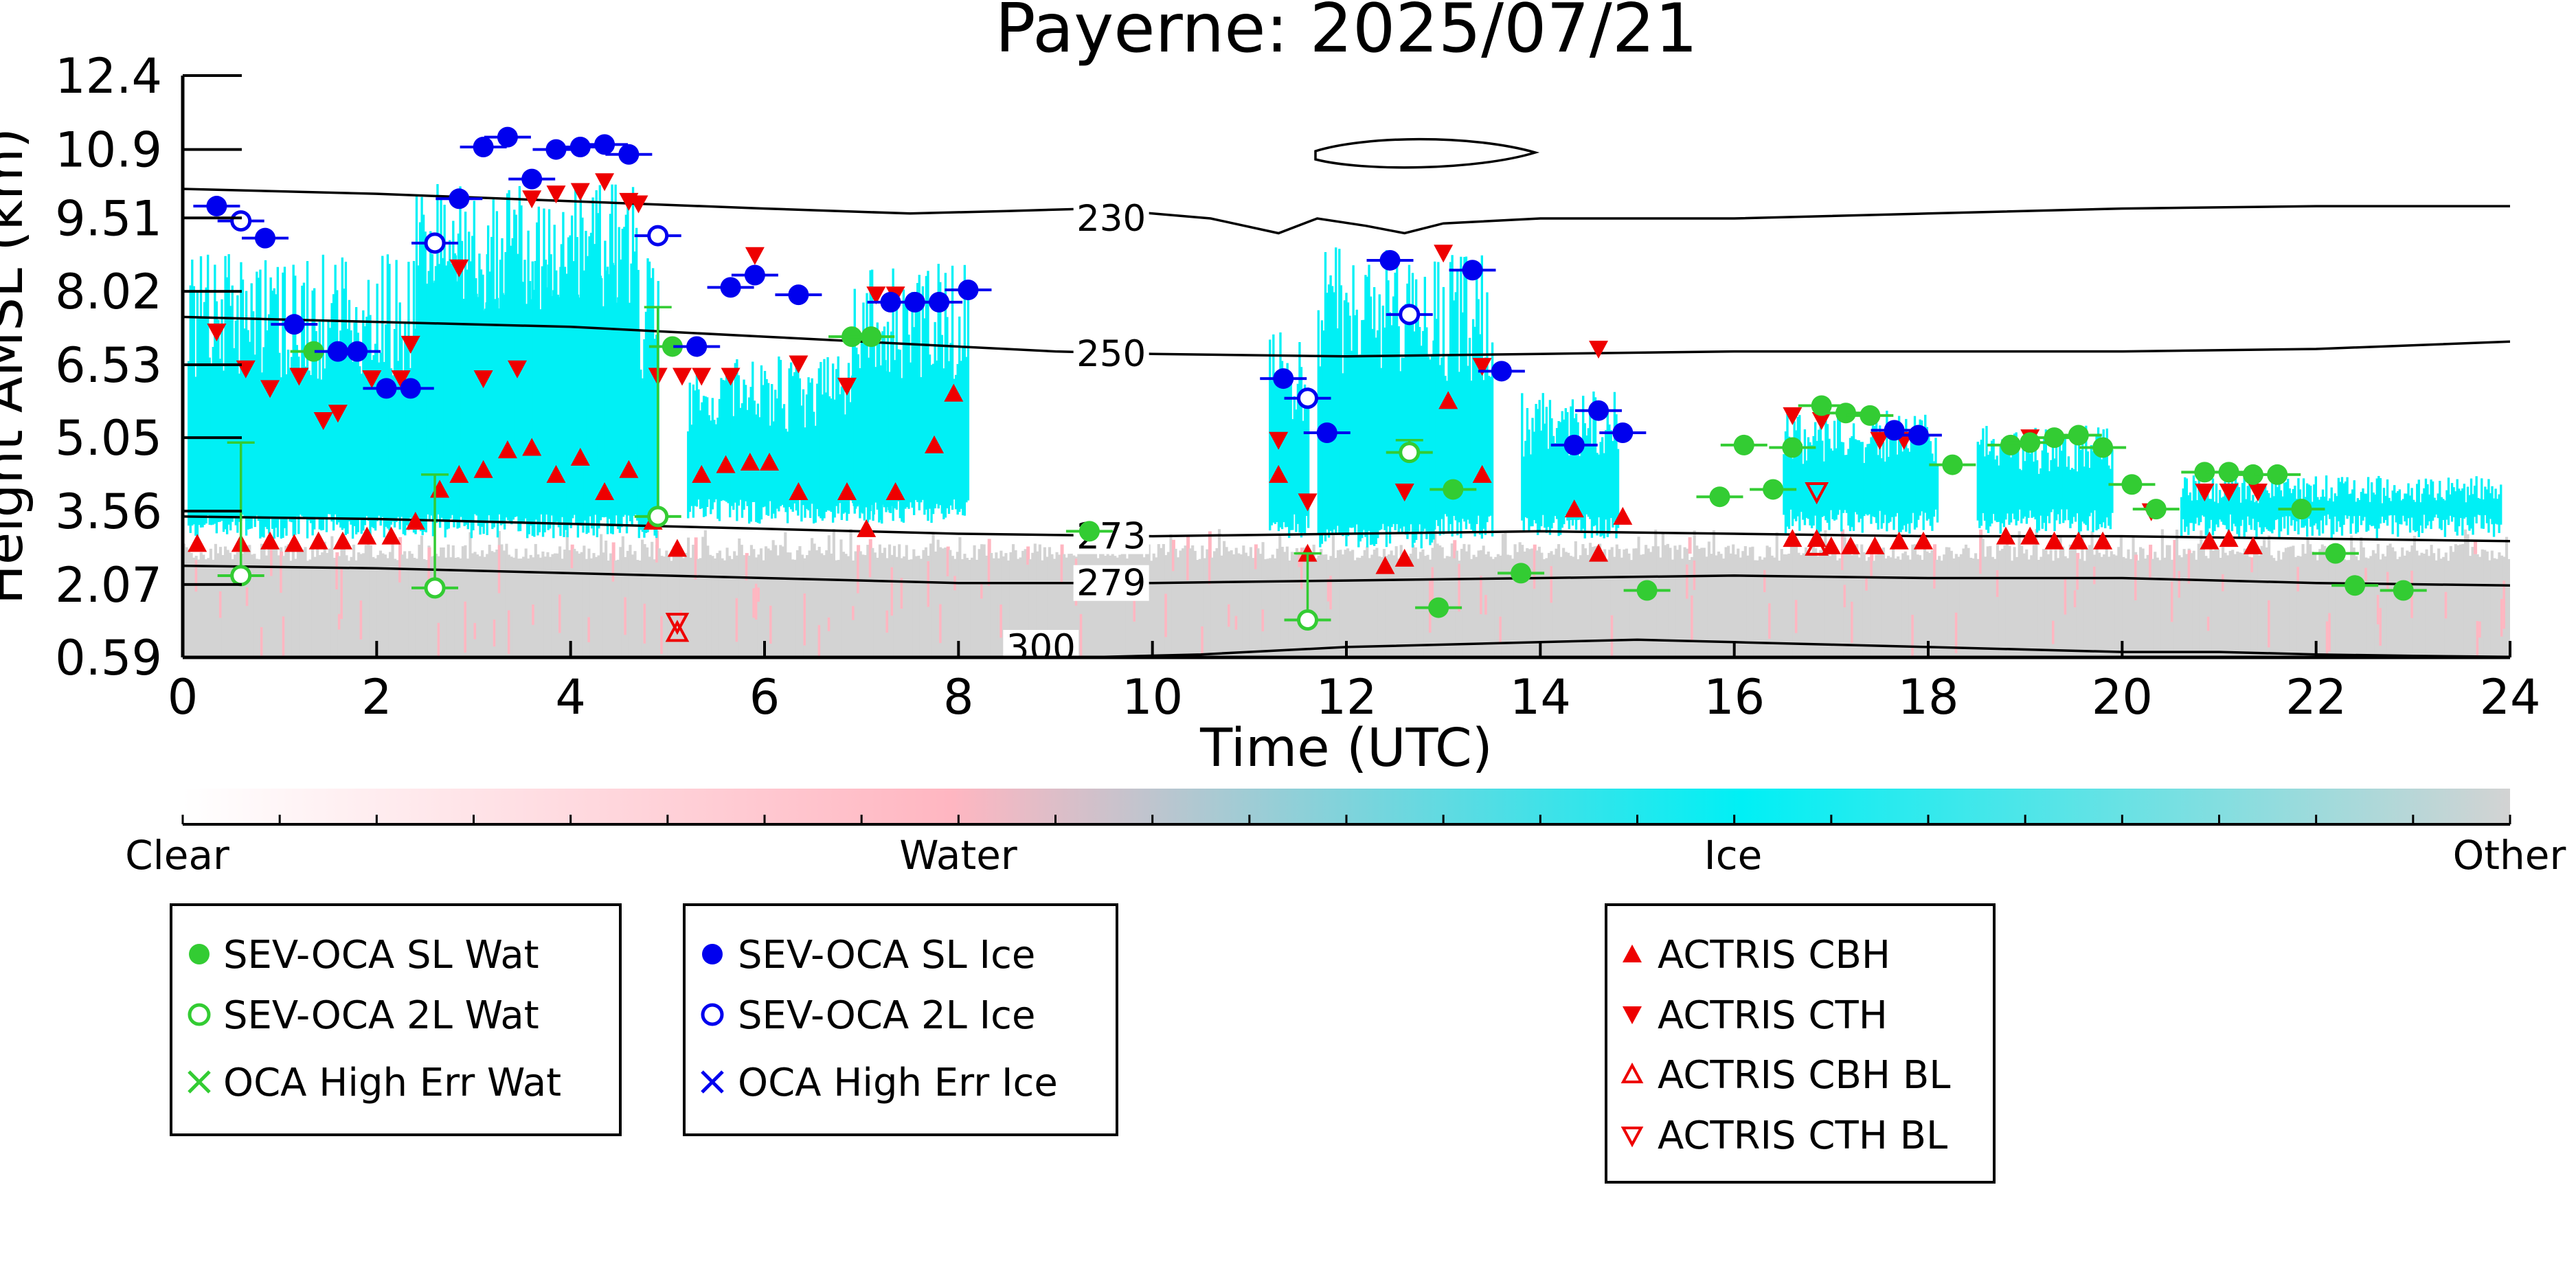 The height and width of the screenshot is (1288, 2576). Describe the element at coordinates (1111, 584) in the screenshot. I see `contour-label-279: 279` at that location.